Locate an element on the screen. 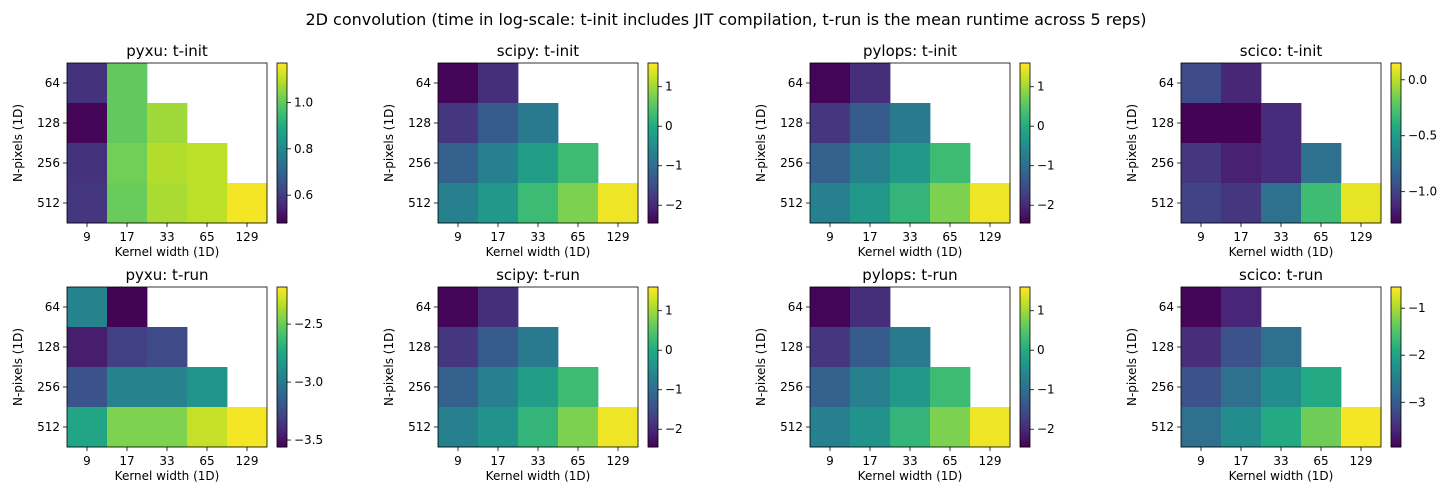 The width and height of the screenshot is (1452, 501). x-tick-label: 17 is located at coordinates (869, 461).